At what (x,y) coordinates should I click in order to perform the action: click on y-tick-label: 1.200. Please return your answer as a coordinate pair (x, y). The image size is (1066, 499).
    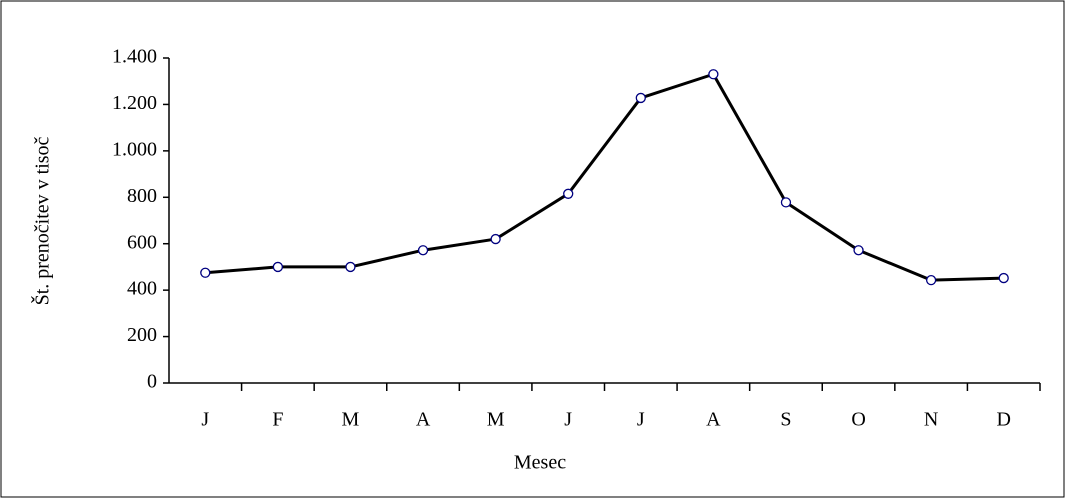
    Looking at the image, I should click on (134, 103).